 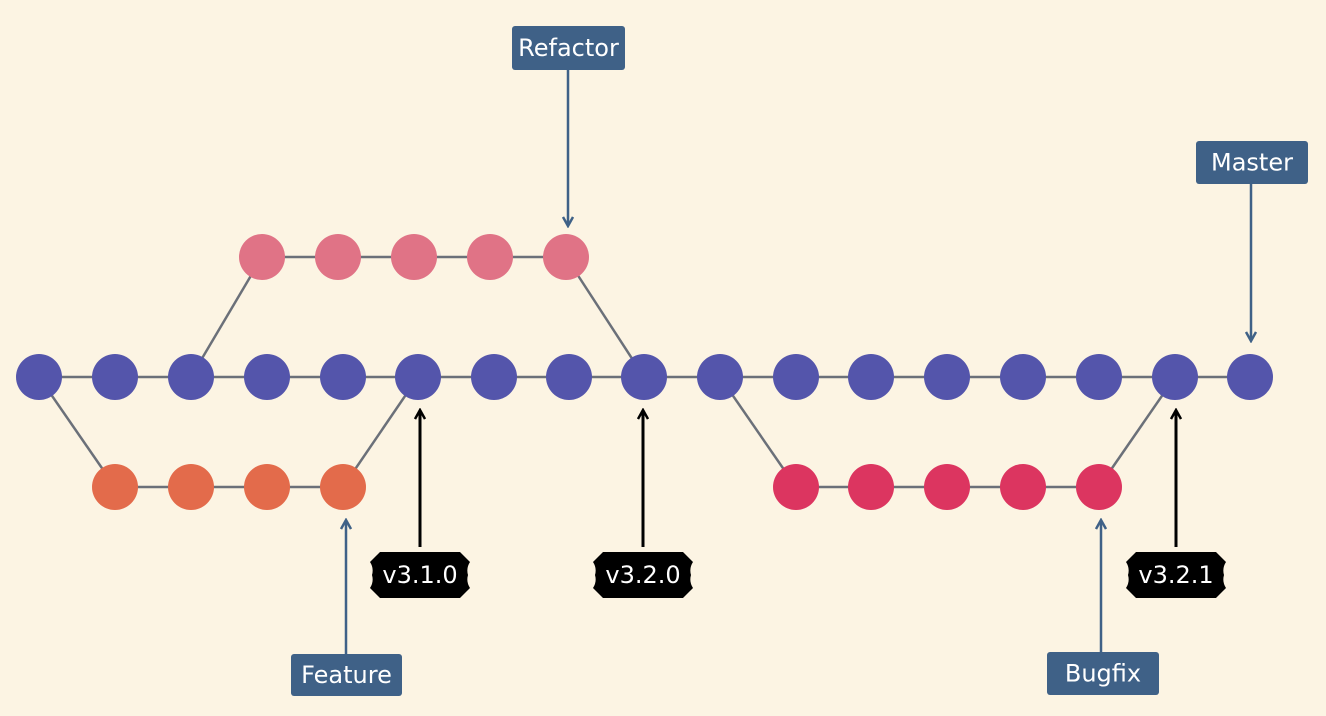 I want to click on feature-commits, so click(x=229, y=487).